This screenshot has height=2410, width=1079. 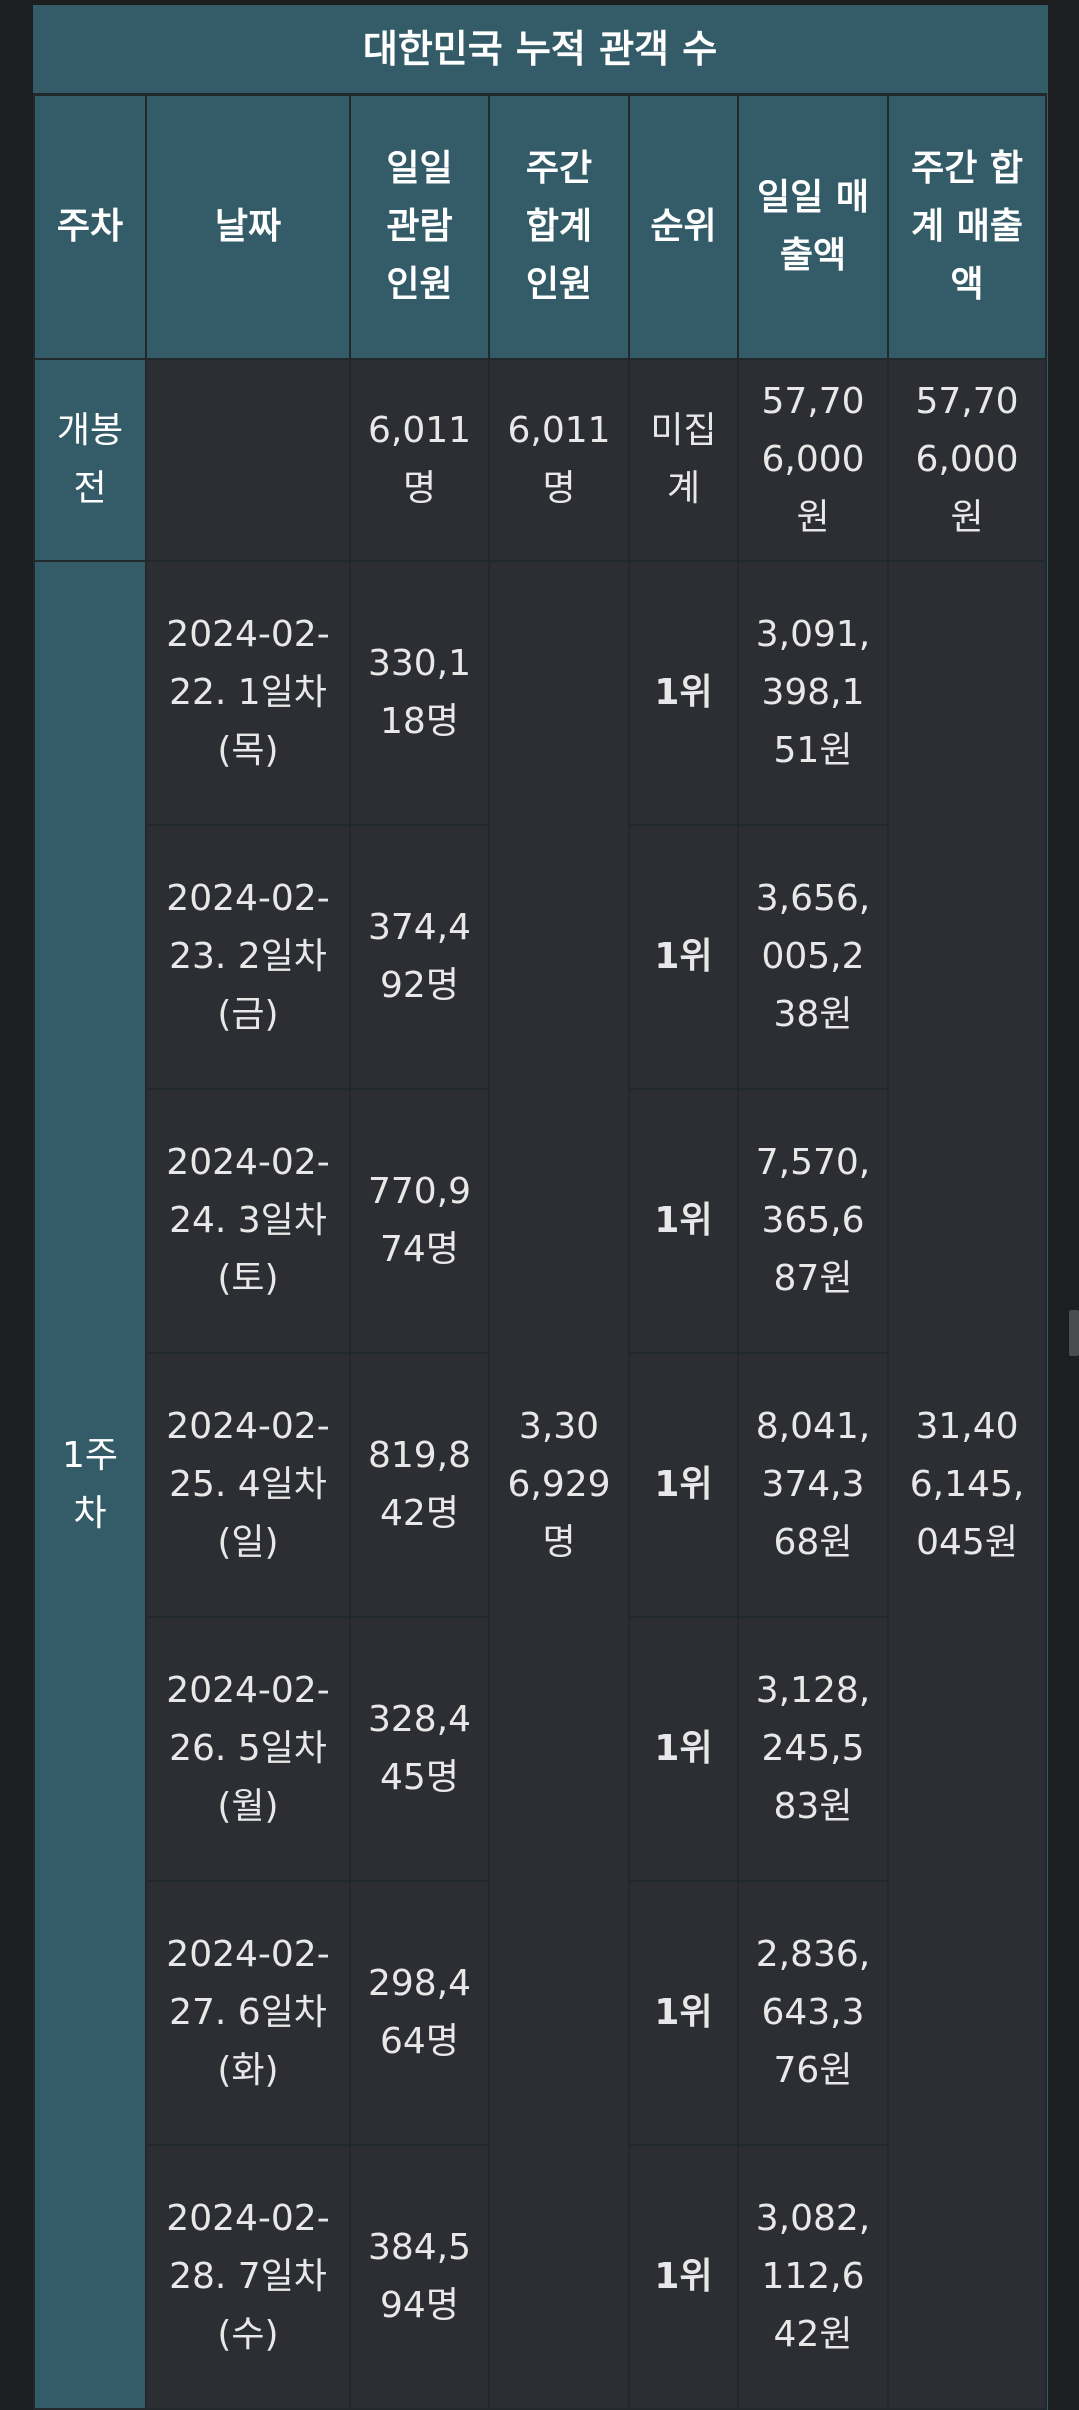 I want to click on date-cell, so click(x=248, y=460).